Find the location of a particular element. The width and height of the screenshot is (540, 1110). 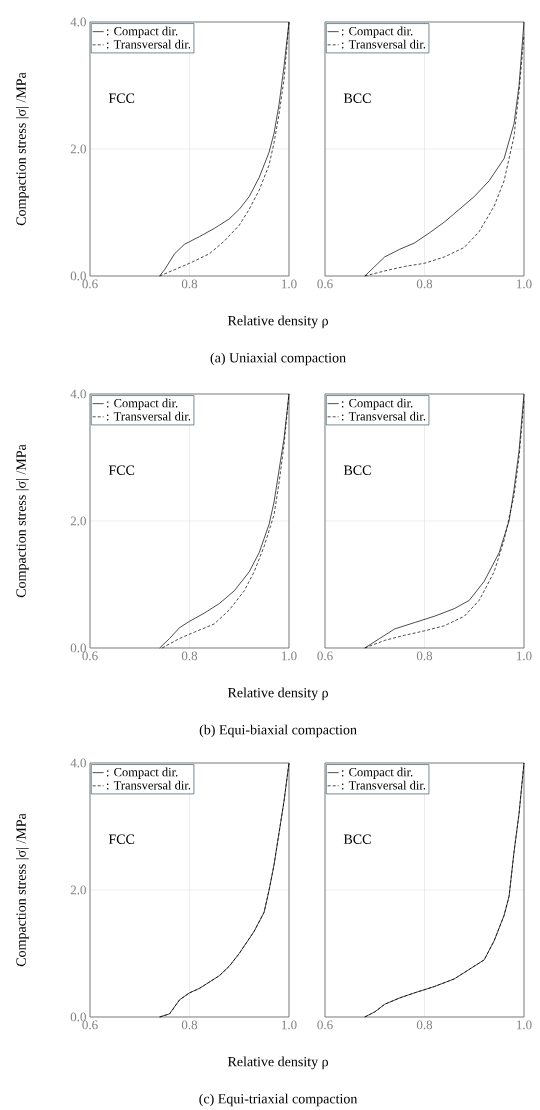

text: (b) Equi-biaxial compaction is located at coordinates (278, 731).